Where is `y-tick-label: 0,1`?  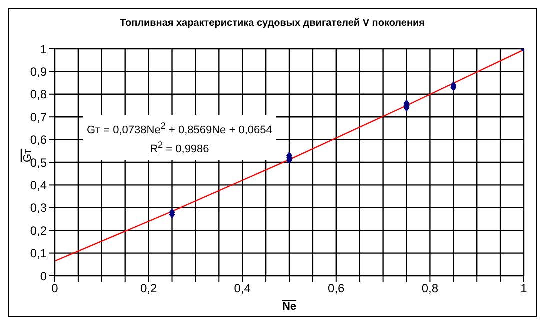
y-tick-label: 0,1 is located at coordinates (39, 253).